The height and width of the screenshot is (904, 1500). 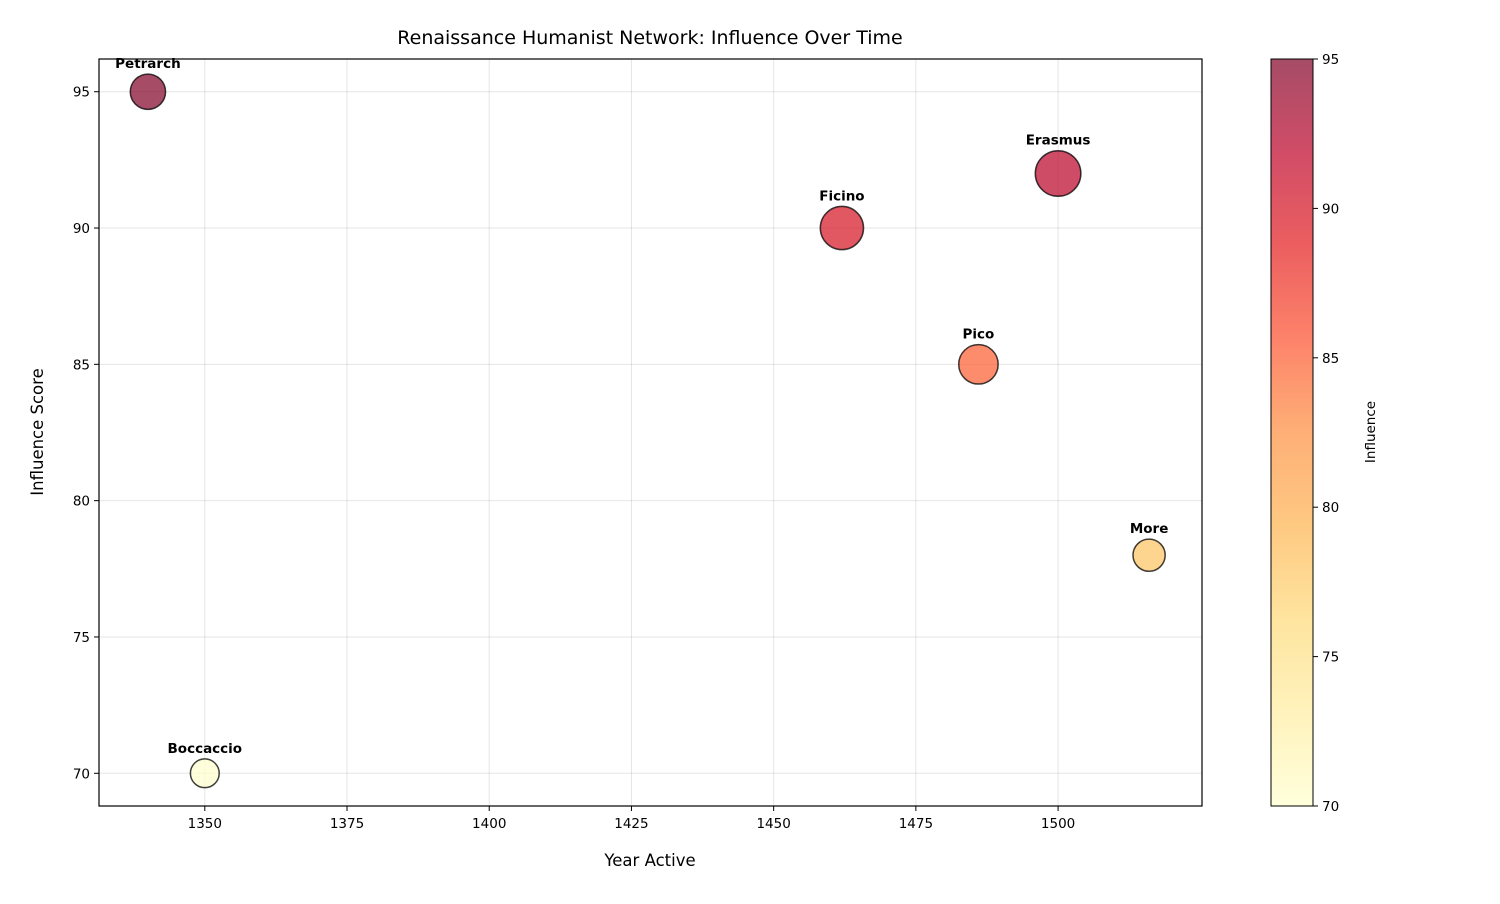 I want to click on point-label: More, so click(x=1149, y=529).